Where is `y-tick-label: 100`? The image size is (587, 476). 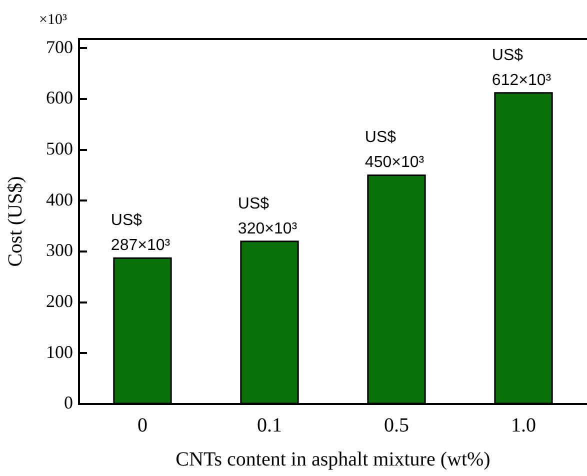 y-tick-label: 100 is located at coordinates (59, 352).